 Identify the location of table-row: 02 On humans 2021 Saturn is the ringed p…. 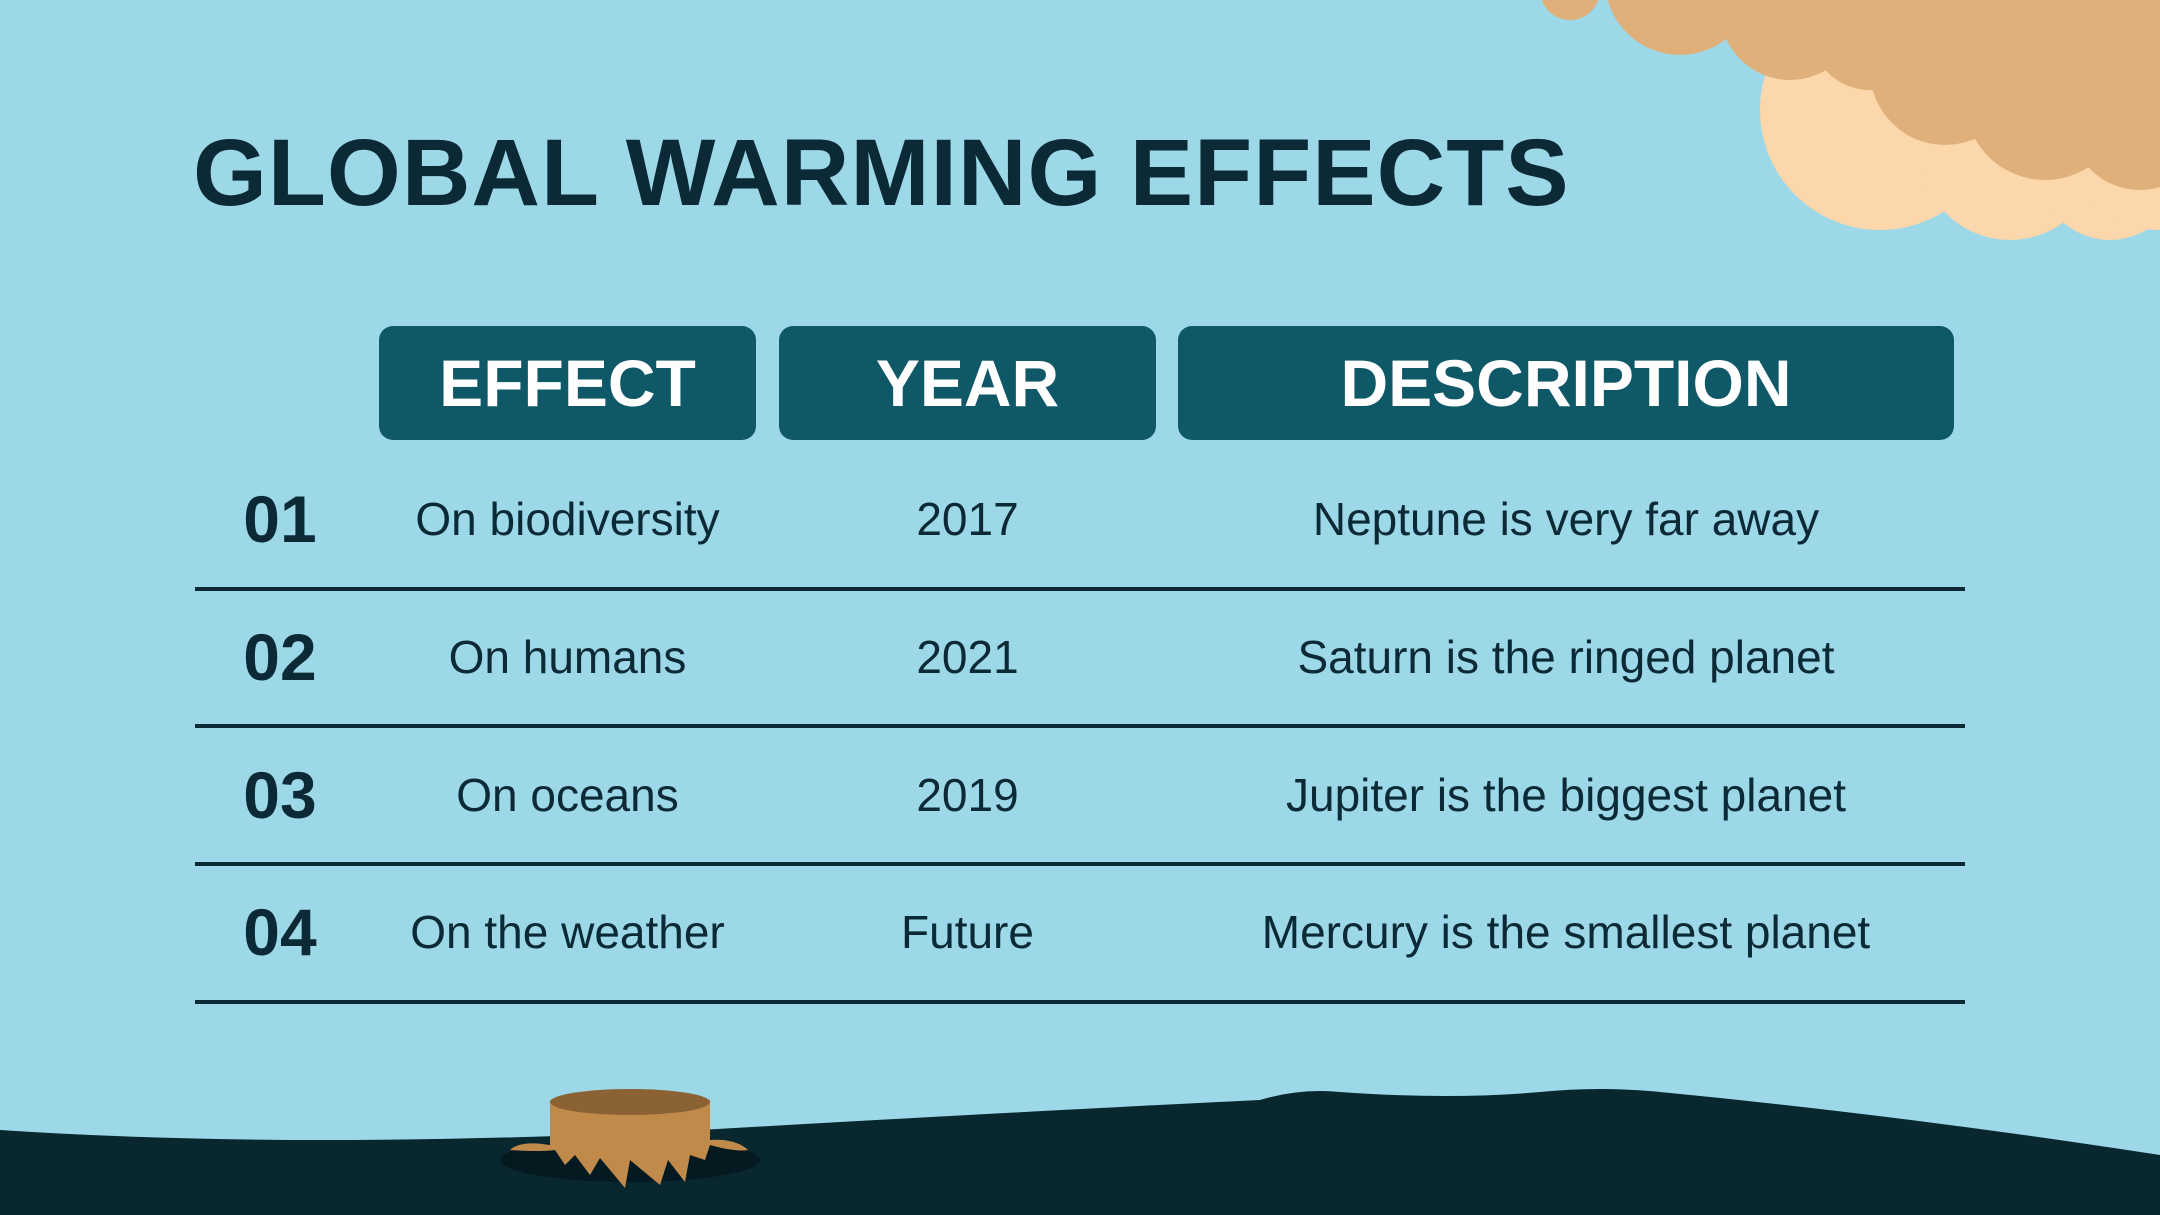
(1080, 657).